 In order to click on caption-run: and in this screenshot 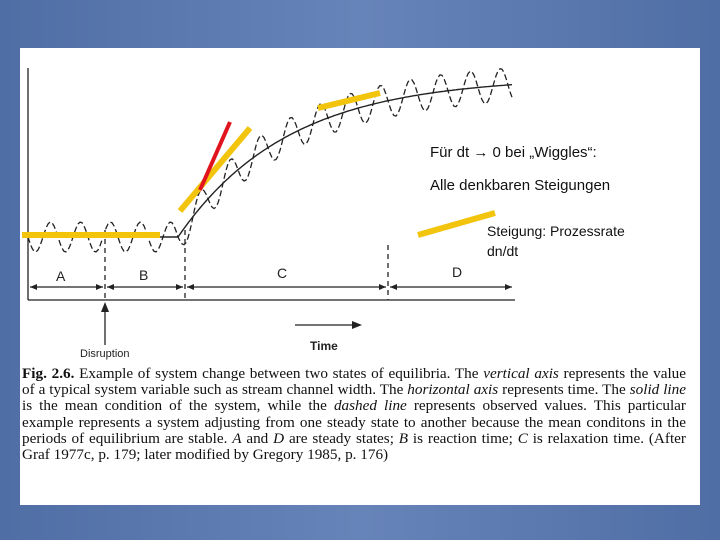, I will do `click(257, 438)`.